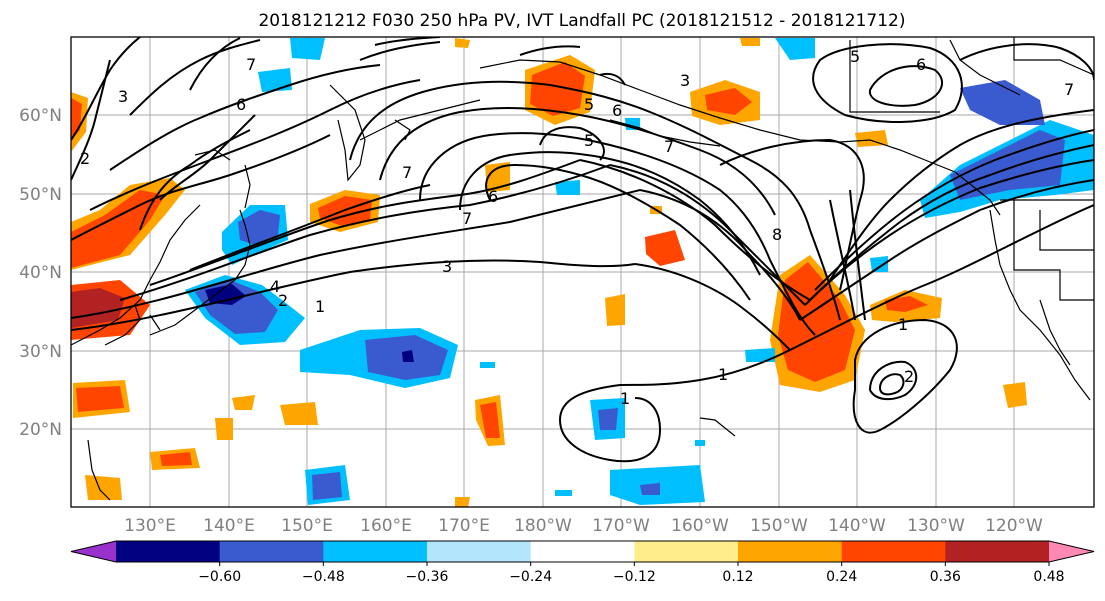  I want to click on colorbar-extend-max, so click(1071, 551).